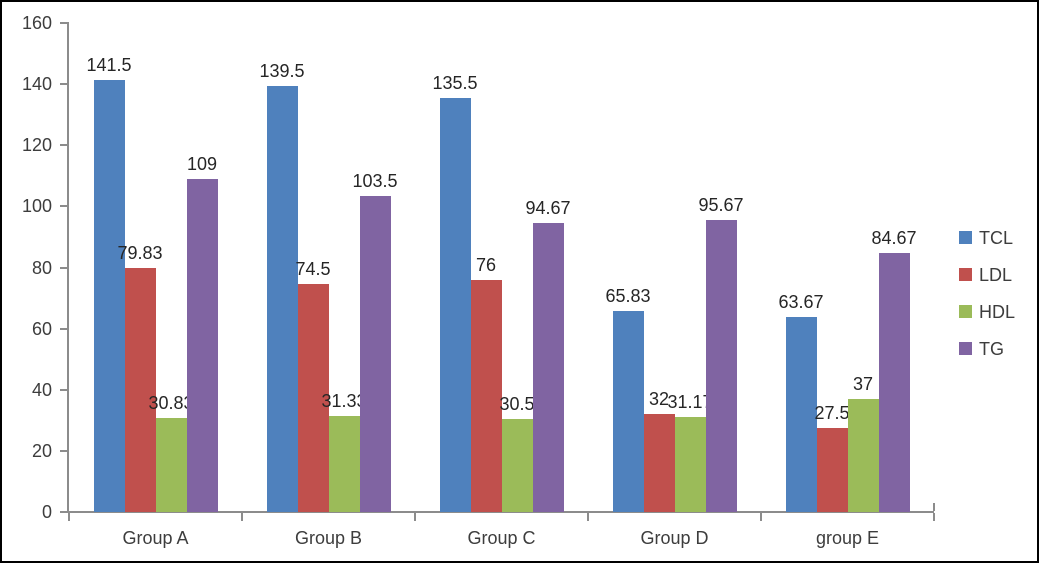 The width and height of the screenshot is (1039, 563). What do you see at coordinates (36, 145) in the screenshot?
I see `y-tick-label: 120` at bounding box center [36, 145].